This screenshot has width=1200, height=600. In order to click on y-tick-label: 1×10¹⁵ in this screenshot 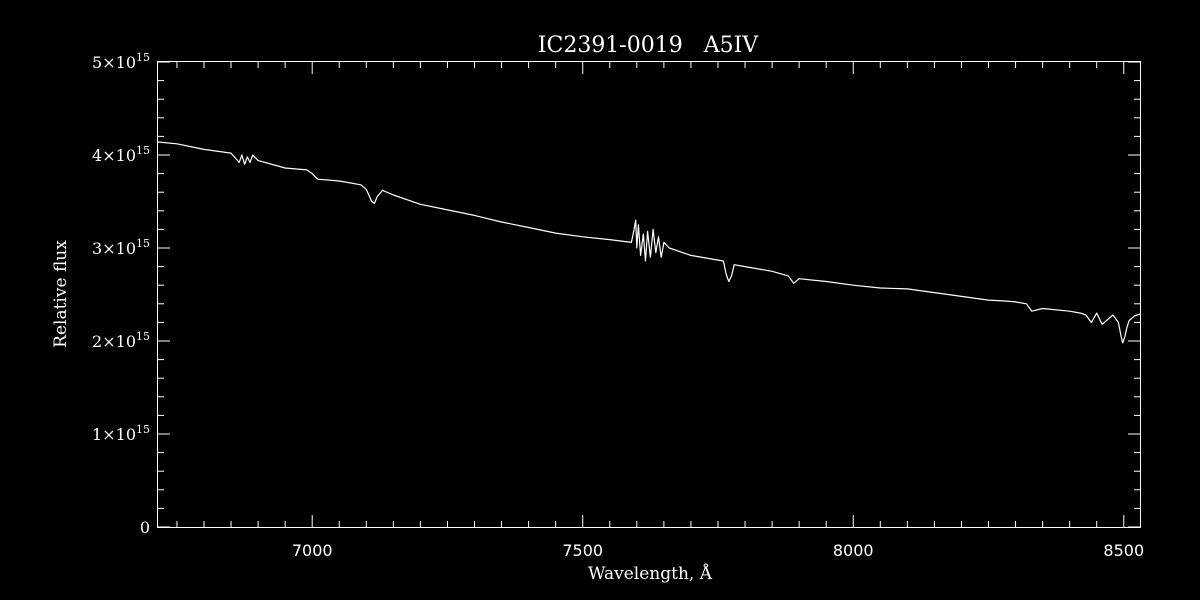, I will do `click(121, 433)`.